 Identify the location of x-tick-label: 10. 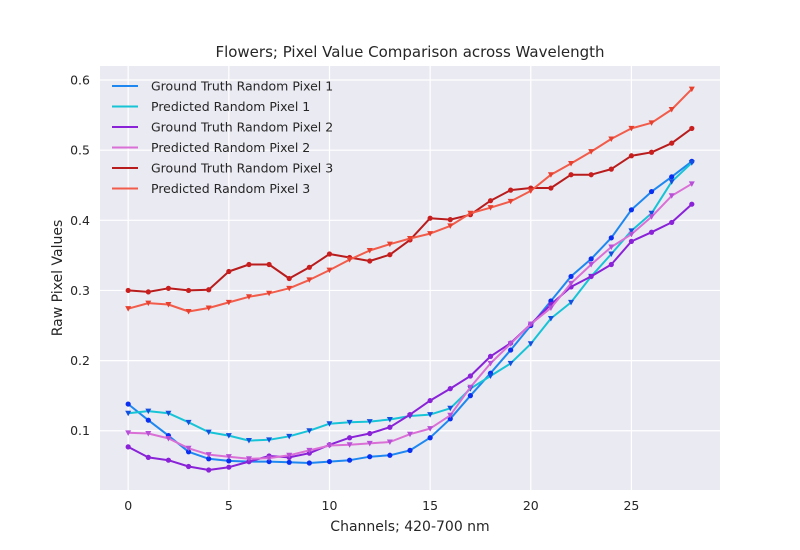
(330, 505).